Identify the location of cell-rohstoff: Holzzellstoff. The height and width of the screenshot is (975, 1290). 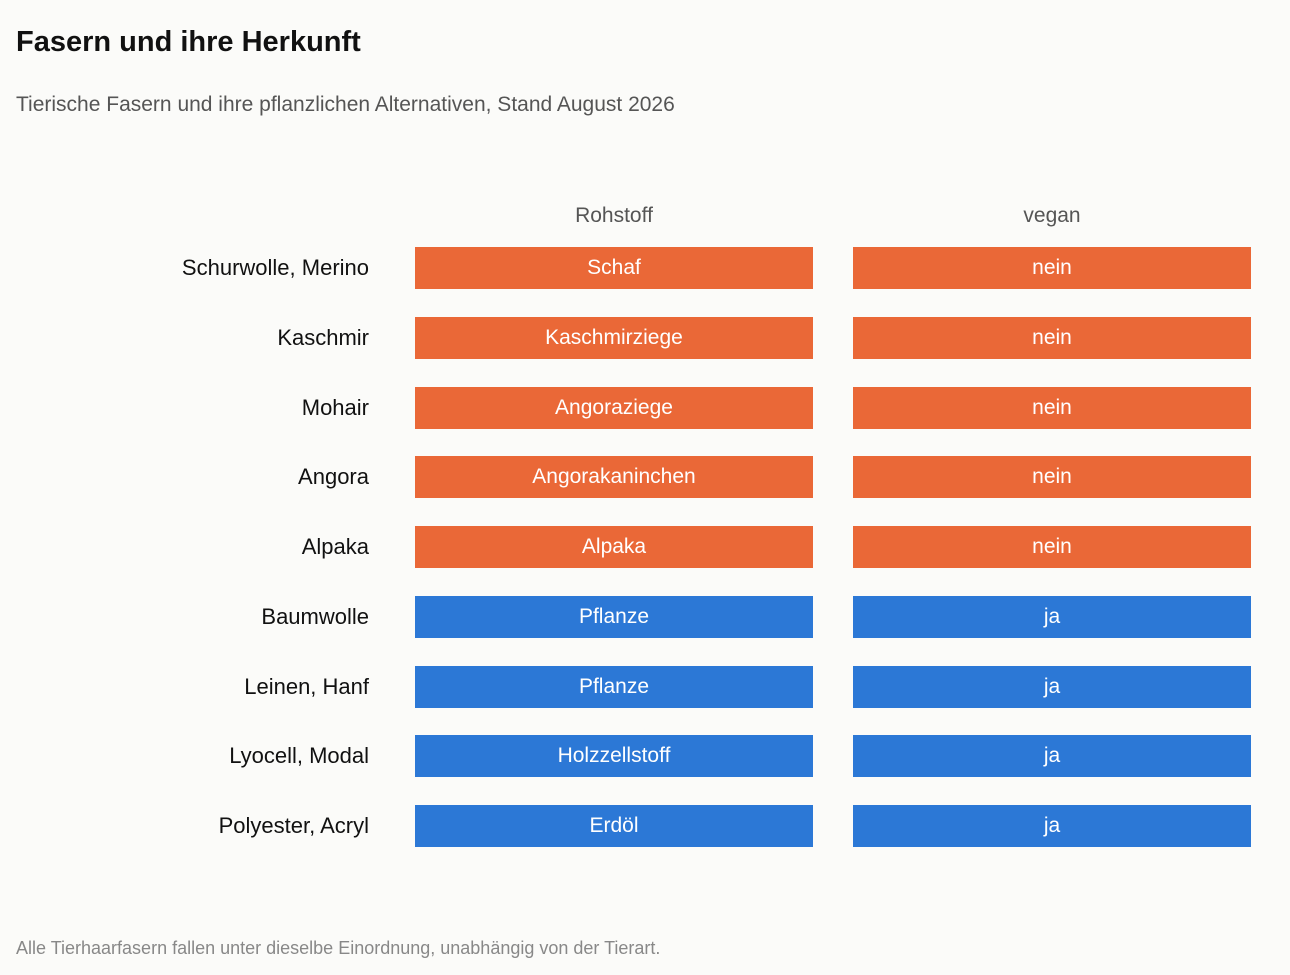
(614, 756).